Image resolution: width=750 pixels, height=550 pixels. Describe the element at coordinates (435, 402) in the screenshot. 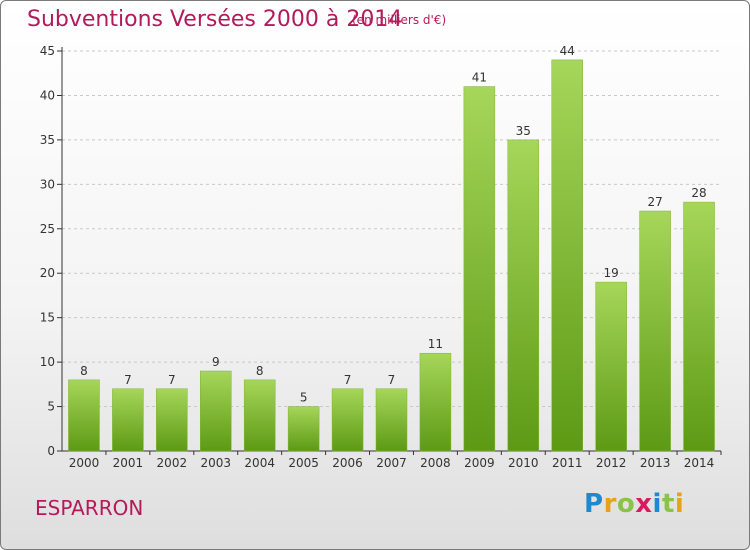

I see `bar-2008` at that location.